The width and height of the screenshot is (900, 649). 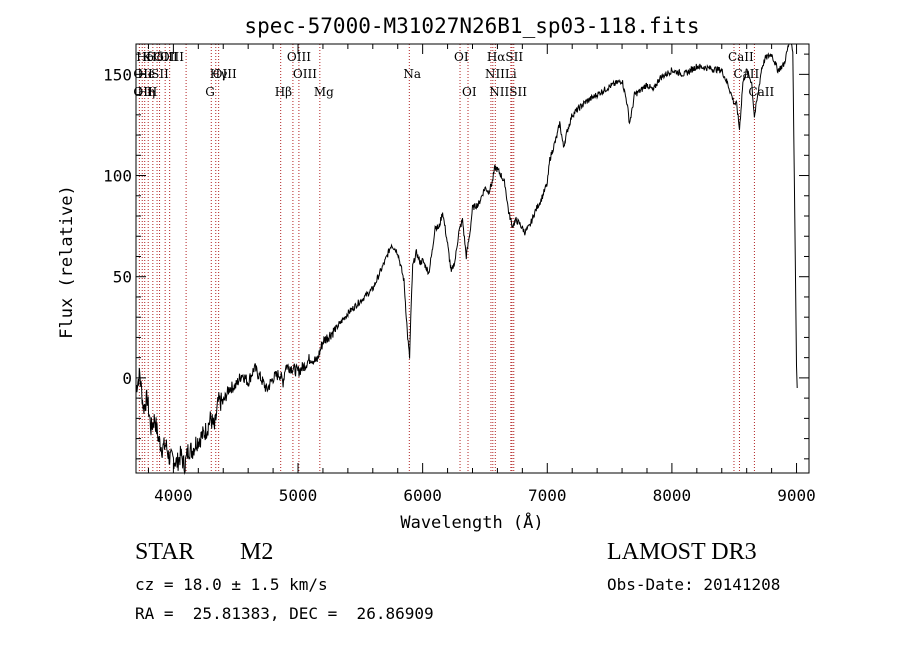 What do you see at coordinates (741, 57) in the screenshot?
I see `emission-line-label-25: CaII` at bounding box center [741, 57].